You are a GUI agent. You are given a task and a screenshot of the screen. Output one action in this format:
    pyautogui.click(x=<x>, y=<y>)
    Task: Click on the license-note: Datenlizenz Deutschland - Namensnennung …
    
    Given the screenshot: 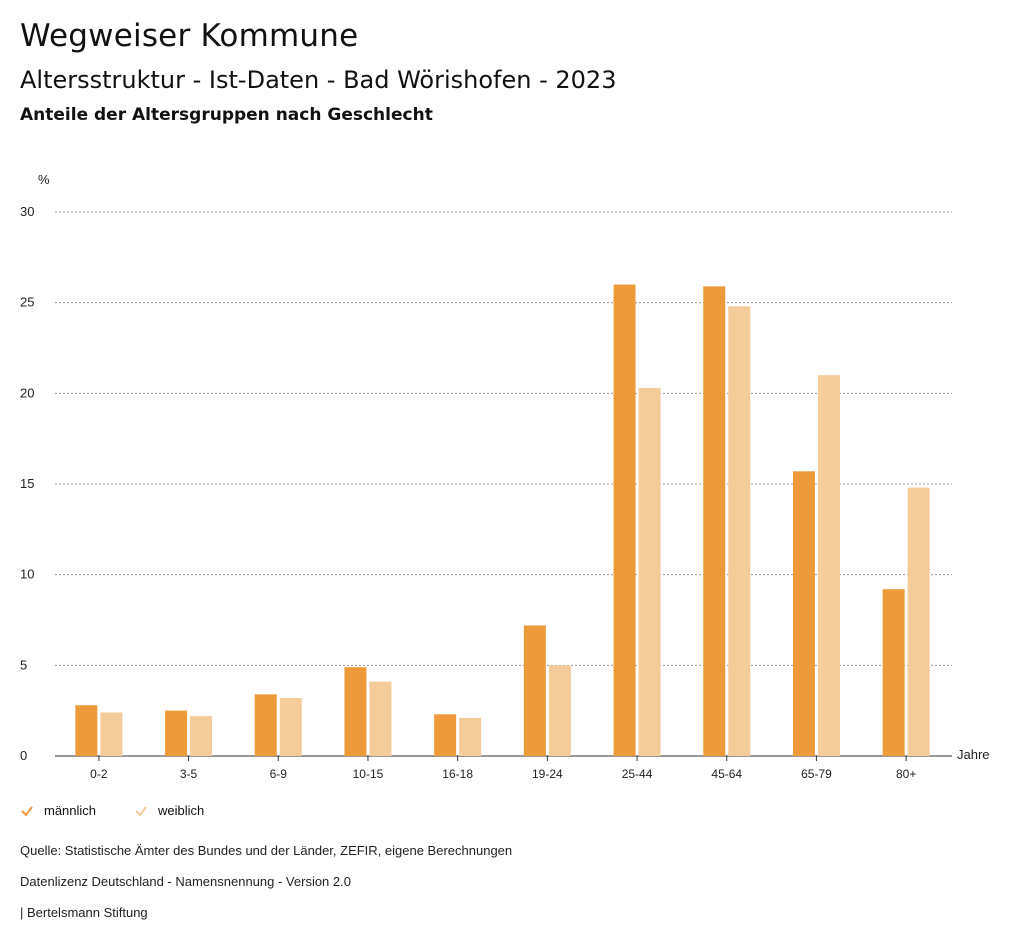 What is the action you would take?
    pyautogui.click(x=185, y=881)
    